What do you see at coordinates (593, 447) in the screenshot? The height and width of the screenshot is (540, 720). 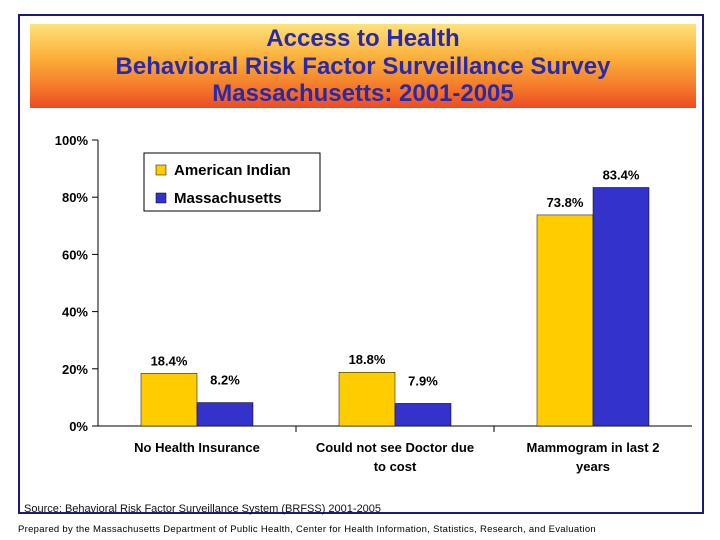 I see `x-tick-label: Mammogram in last 2` at bounding box center [593, 447].